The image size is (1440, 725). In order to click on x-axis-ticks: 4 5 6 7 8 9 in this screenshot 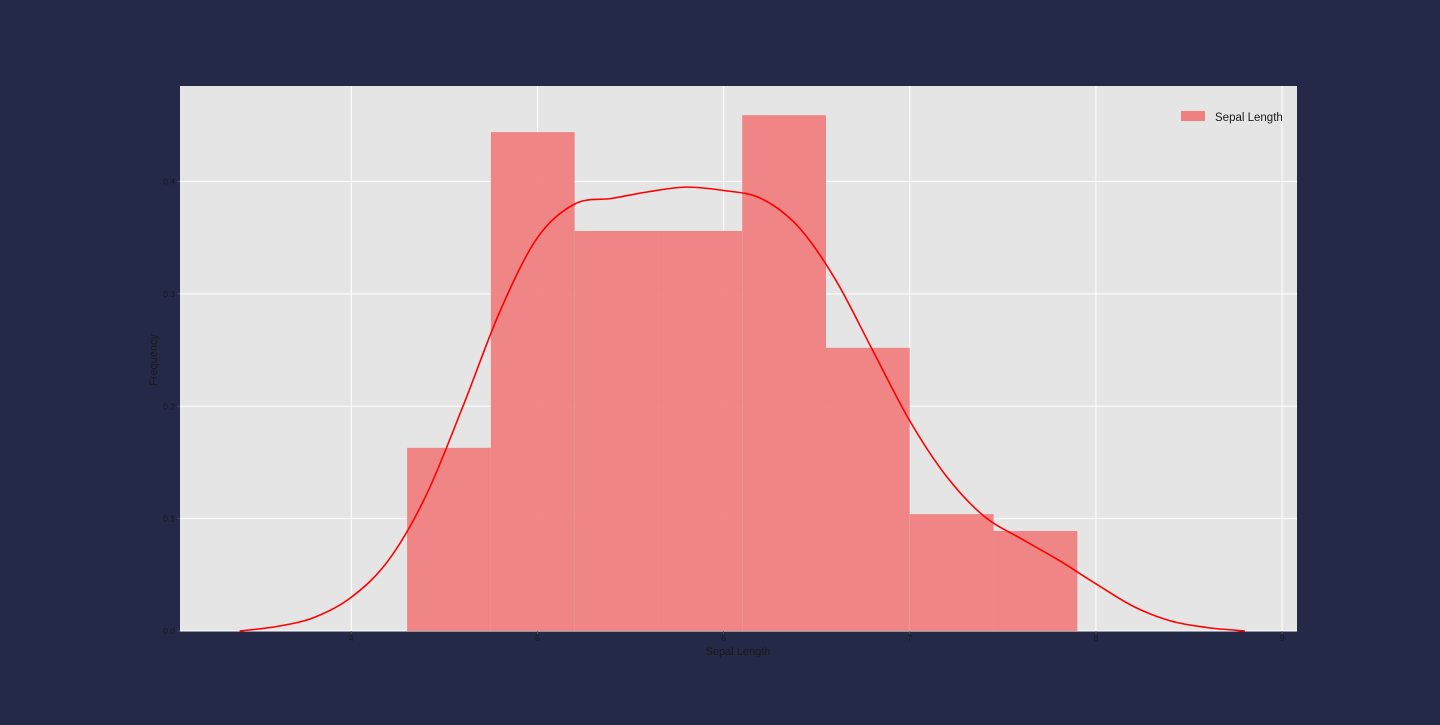, I will do `click(817, 637)`.